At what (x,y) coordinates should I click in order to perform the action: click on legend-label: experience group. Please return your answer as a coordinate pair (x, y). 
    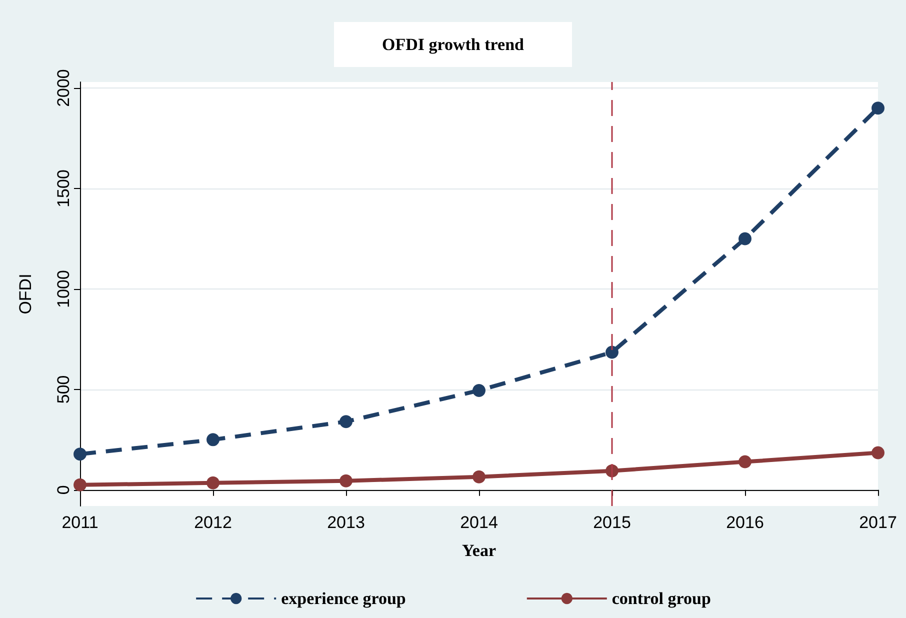
    Looking at the image, I should click on (343, 598).